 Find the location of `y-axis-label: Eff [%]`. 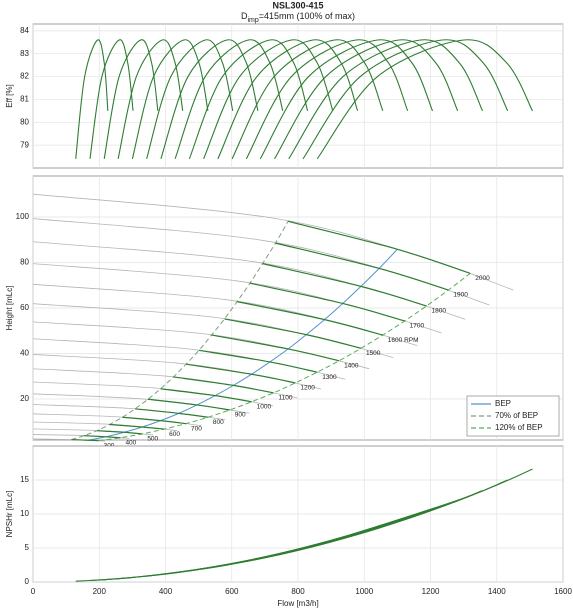

y-axis-label: Eff [%] is located at coordinates (9, 95).